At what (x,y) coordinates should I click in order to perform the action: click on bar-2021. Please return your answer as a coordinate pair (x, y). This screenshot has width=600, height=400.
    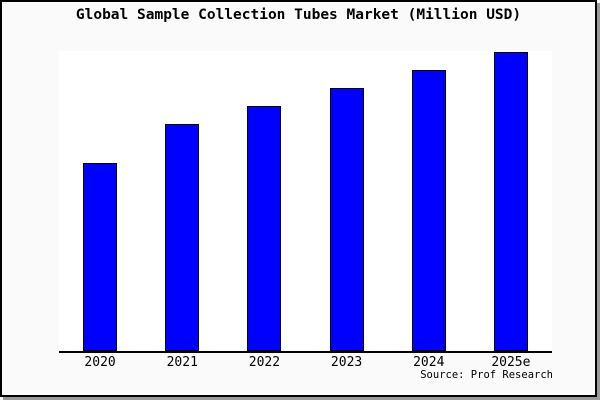
    Looking at the image, I should click on (182, 237).